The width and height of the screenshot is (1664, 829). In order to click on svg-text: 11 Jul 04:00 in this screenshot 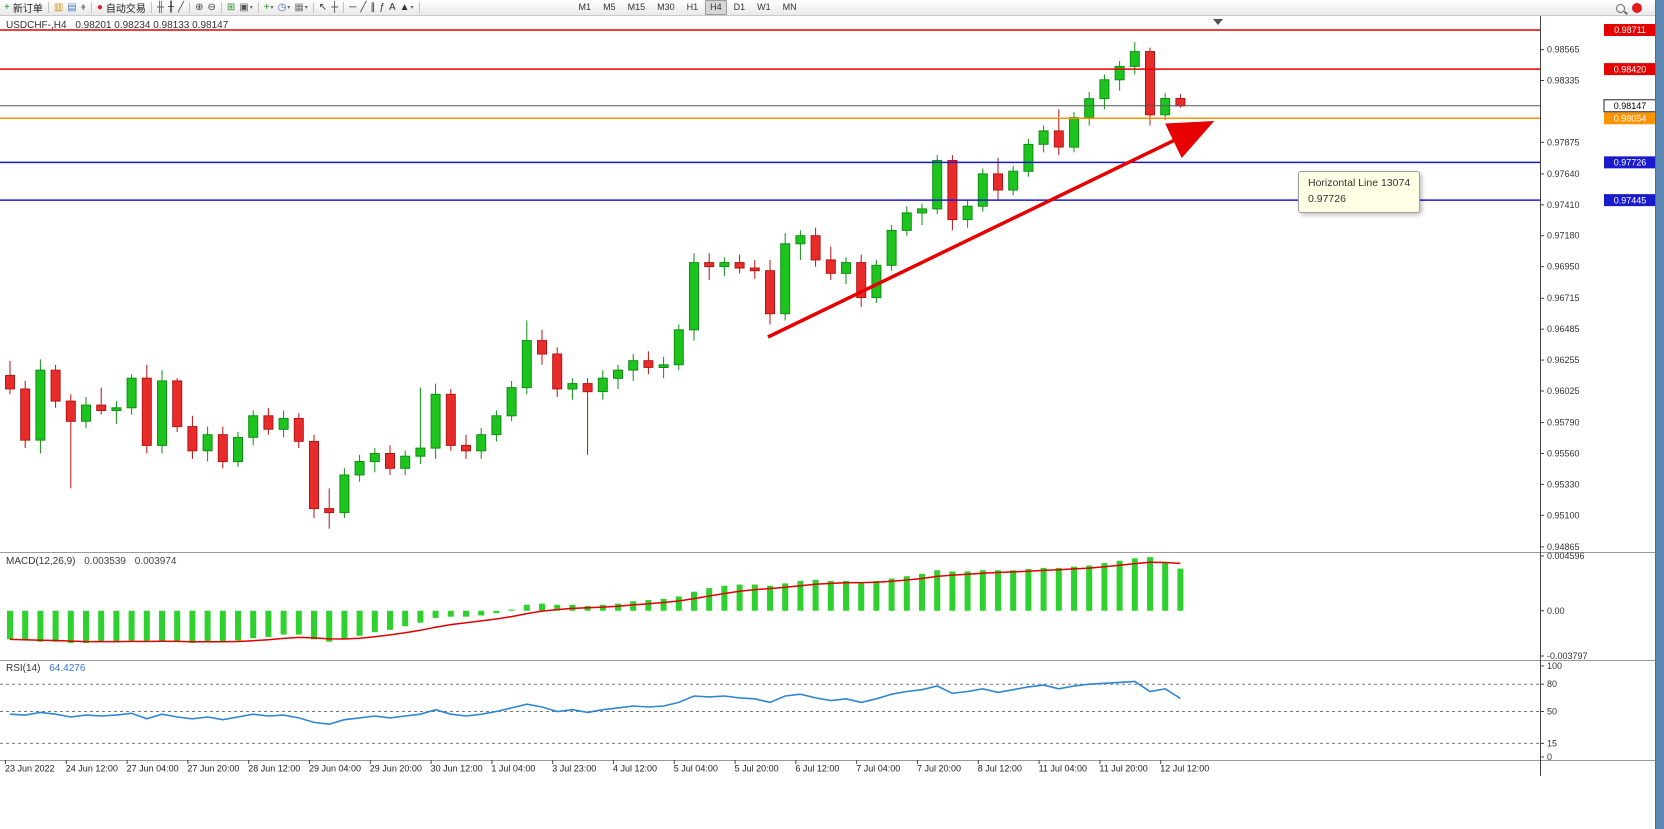, I will do `click(1063, 769)`.